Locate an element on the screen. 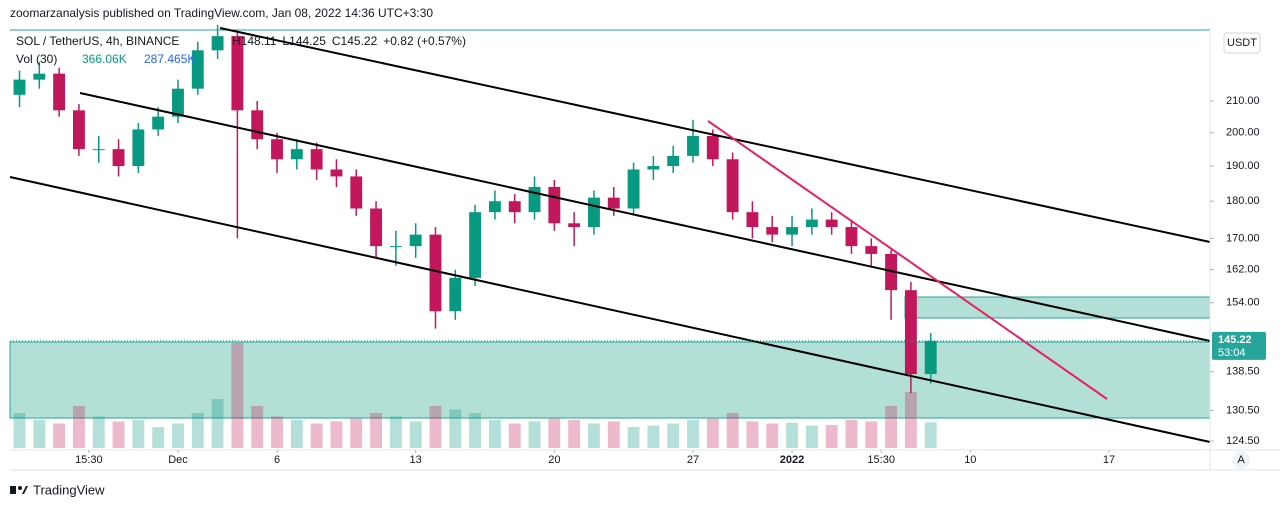  currency: USDT is located at coordinates (1242, 43).